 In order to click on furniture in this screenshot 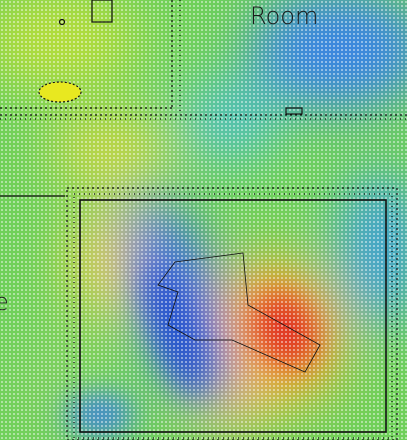, I will do `click(239, 312)`.